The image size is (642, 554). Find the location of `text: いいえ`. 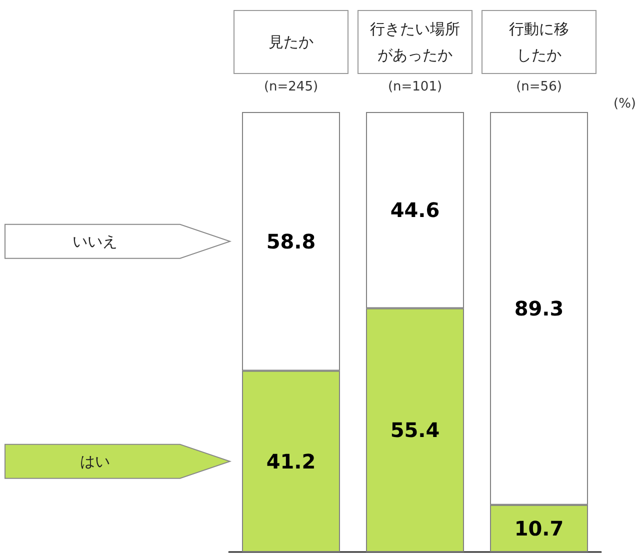

text: いいえ is located at coordinates (95, 241).